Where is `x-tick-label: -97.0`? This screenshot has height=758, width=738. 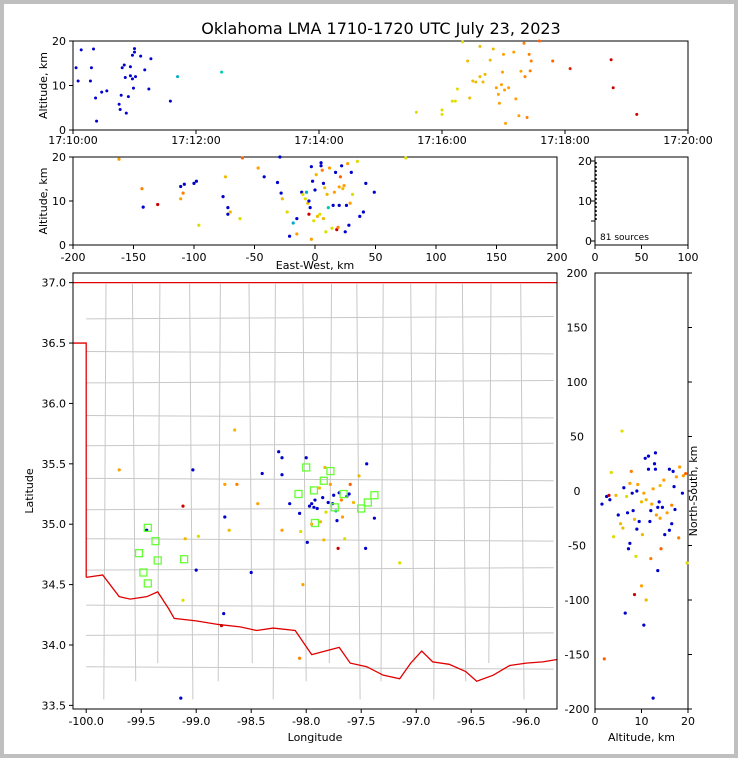 x-tick-label: -97.0 is located at coordinates (416, 721).